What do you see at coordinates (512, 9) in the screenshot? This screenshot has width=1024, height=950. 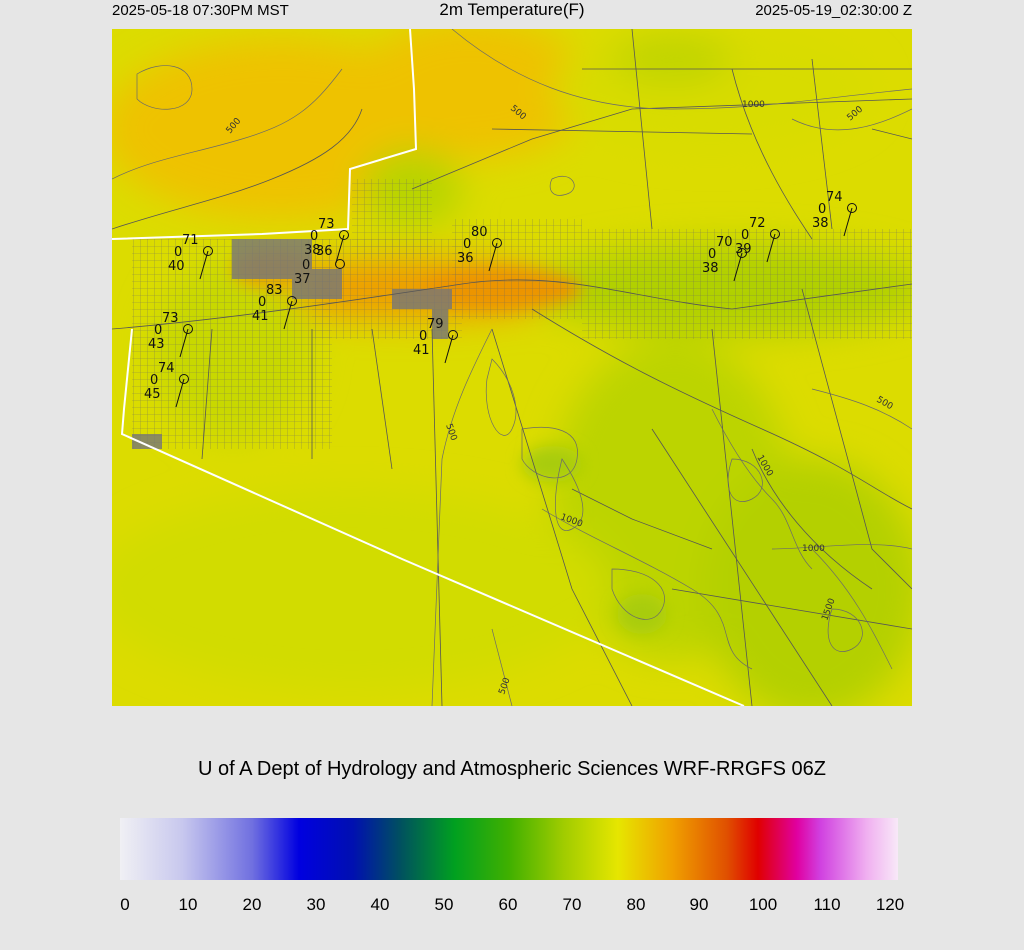 I see `map-title: 2m Temperature(F)` at bounding box center [512, 9].